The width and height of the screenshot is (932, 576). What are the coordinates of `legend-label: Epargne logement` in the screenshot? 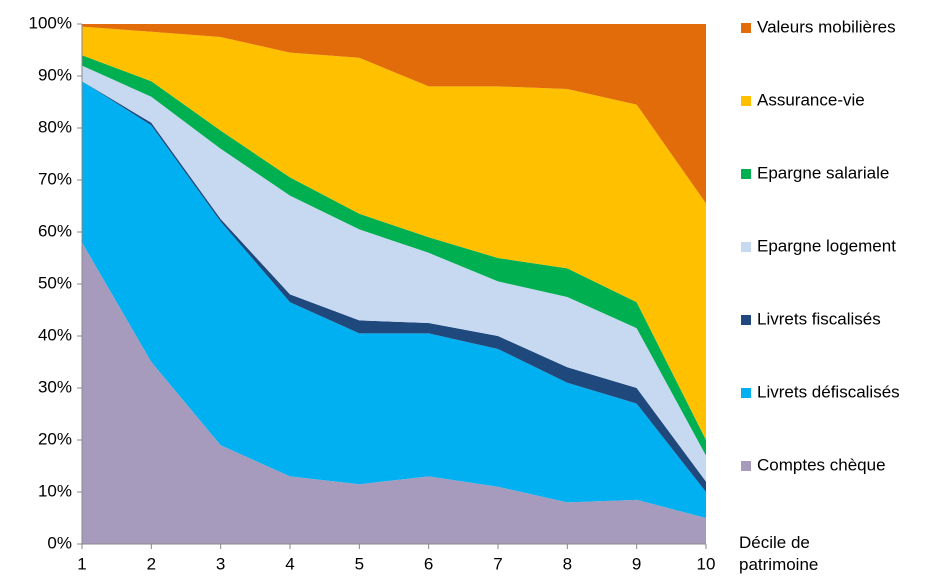 It's located at (826, 245).